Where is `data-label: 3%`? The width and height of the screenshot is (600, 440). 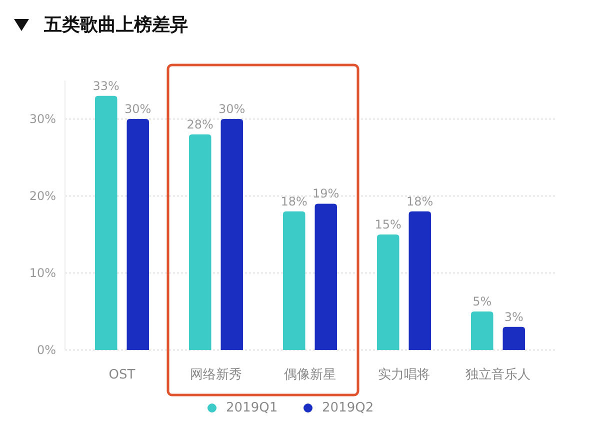 data-label: 3% is located at coordinates (514, 317).